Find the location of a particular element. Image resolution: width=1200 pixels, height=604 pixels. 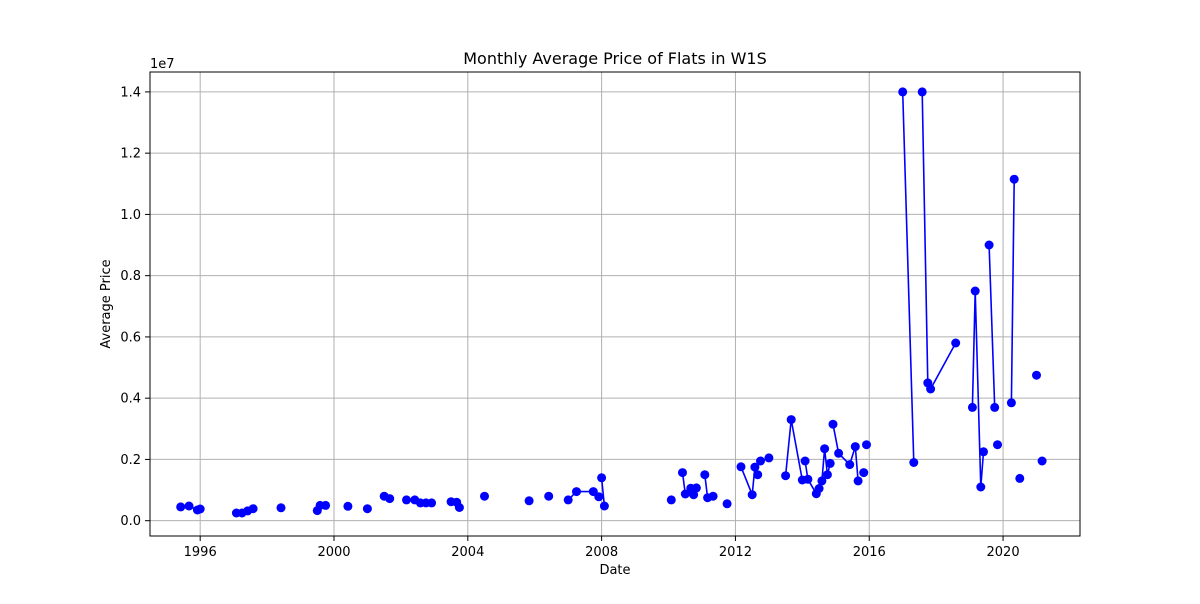

y-tick-label: 1.0 is located at coordinates (130, 215).